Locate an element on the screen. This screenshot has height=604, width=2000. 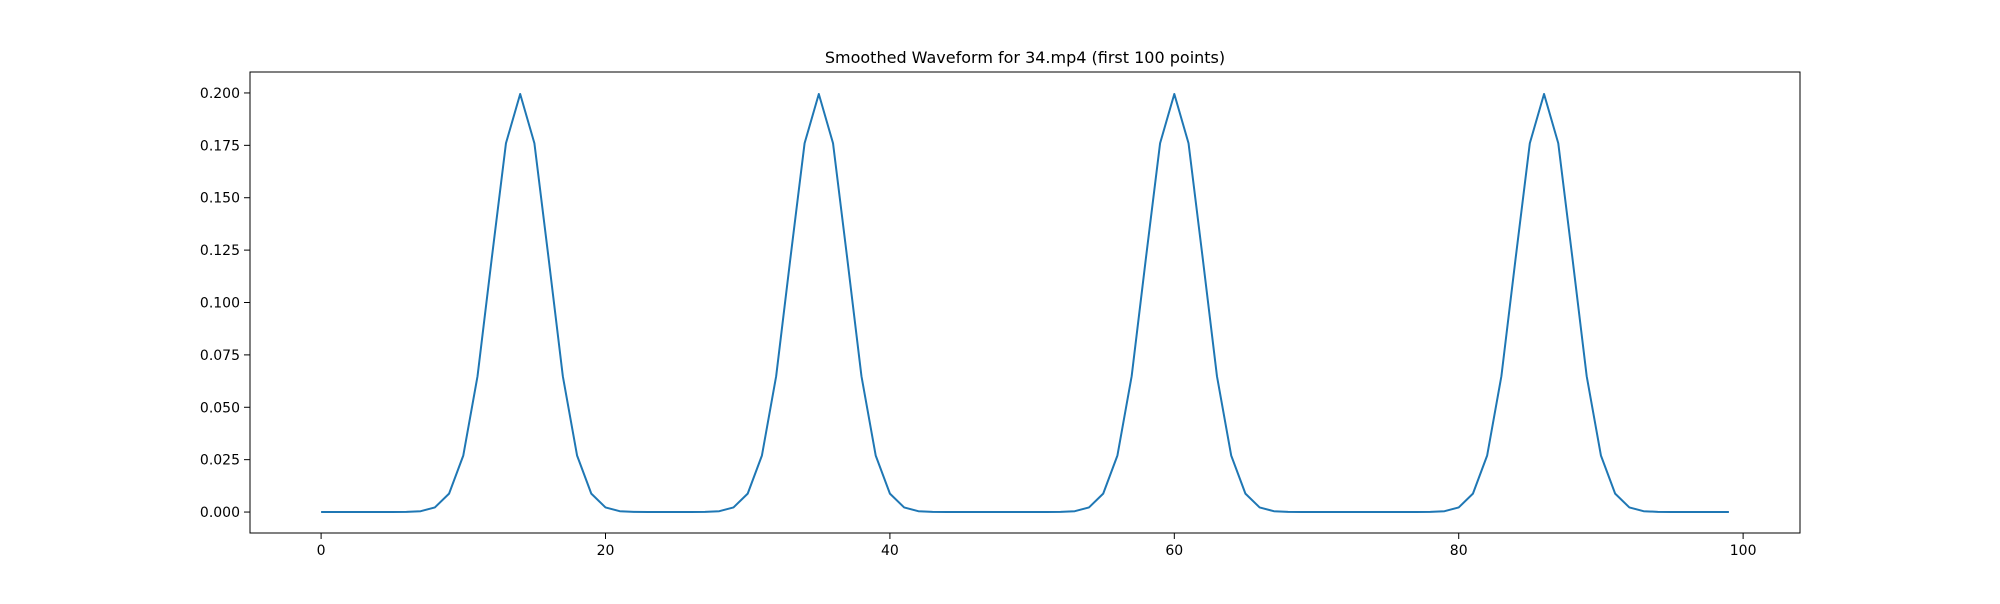
x-tick-label: 80 is located at coordinates (1459, 551).